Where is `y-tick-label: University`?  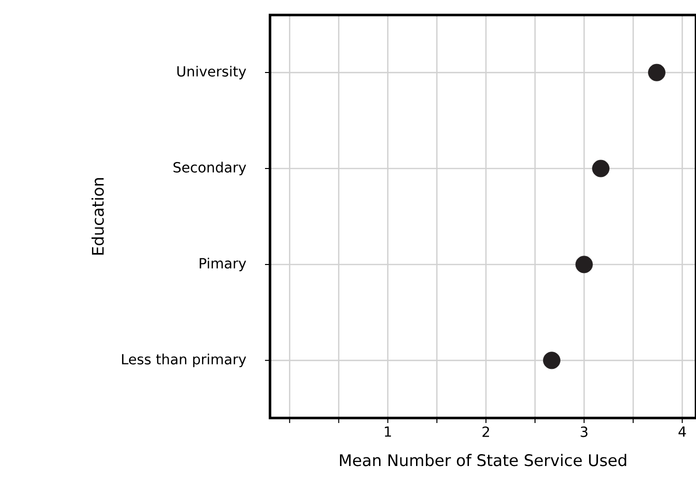 y-tick-label: University is located at coordinates (211, 73).